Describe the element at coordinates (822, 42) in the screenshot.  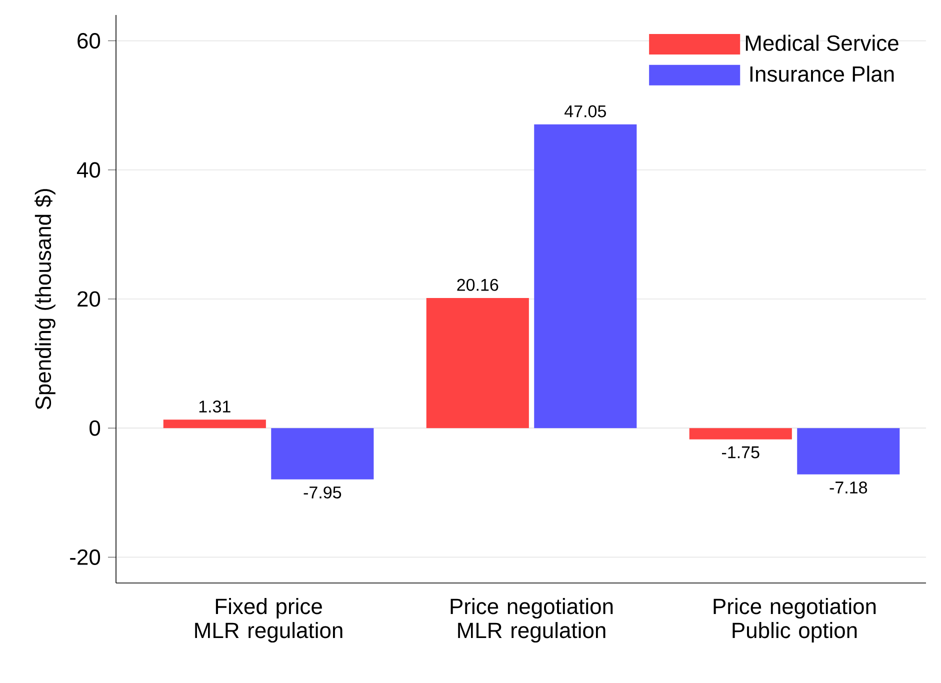
I see `legend-label: Medical Service` at that location.